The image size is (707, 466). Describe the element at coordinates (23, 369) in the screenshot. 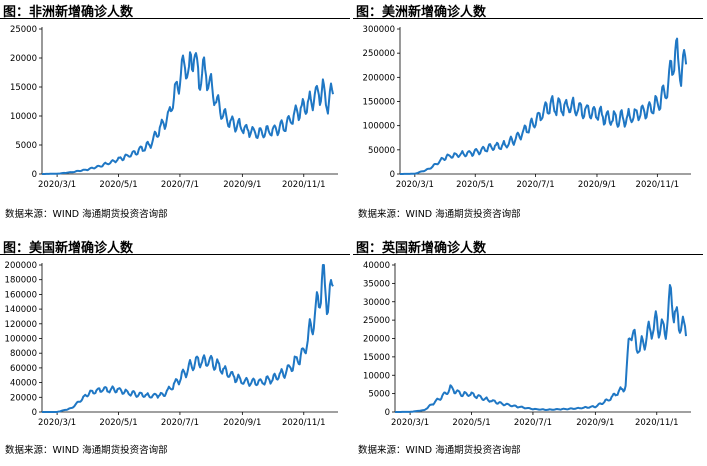

I see `y-tick-label: 60000` at that location.